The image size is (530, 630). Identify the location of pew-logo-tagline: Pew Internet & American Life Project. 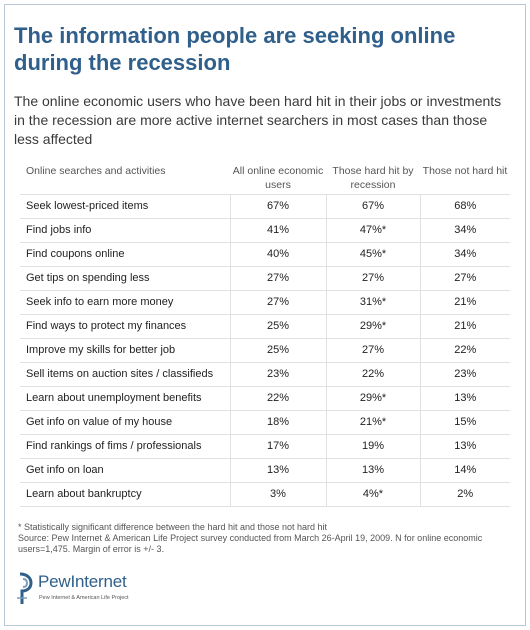
(84, 598).